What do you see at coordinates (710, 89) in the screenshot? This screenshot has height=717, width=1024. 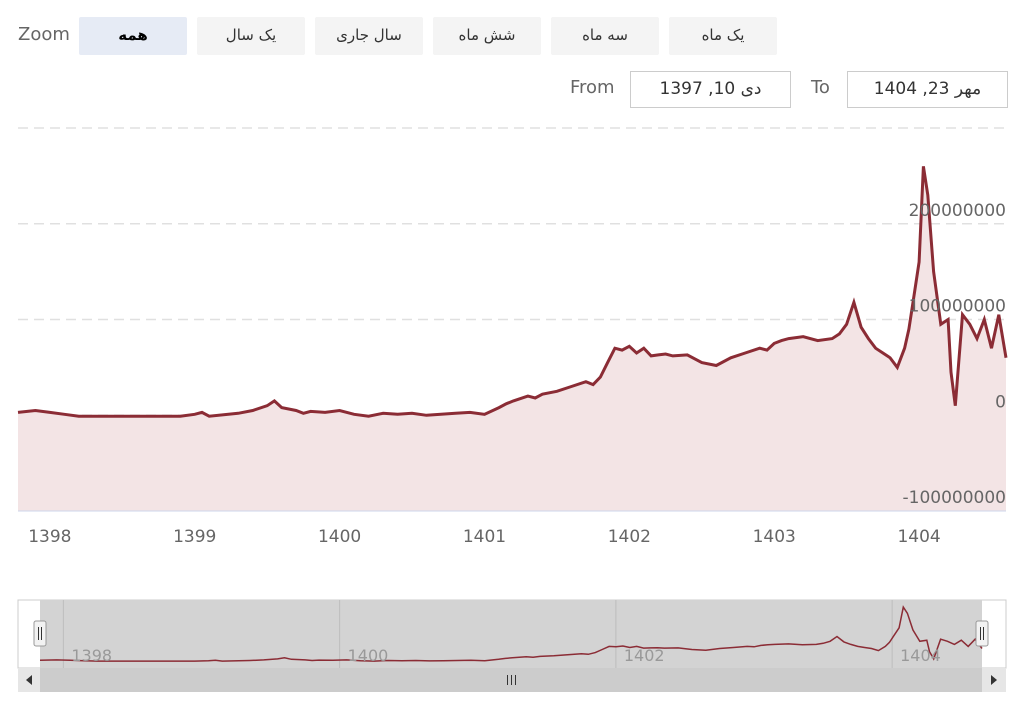 I see `from-date-input: دی 10, 1397` at bounding box center [710, 89].